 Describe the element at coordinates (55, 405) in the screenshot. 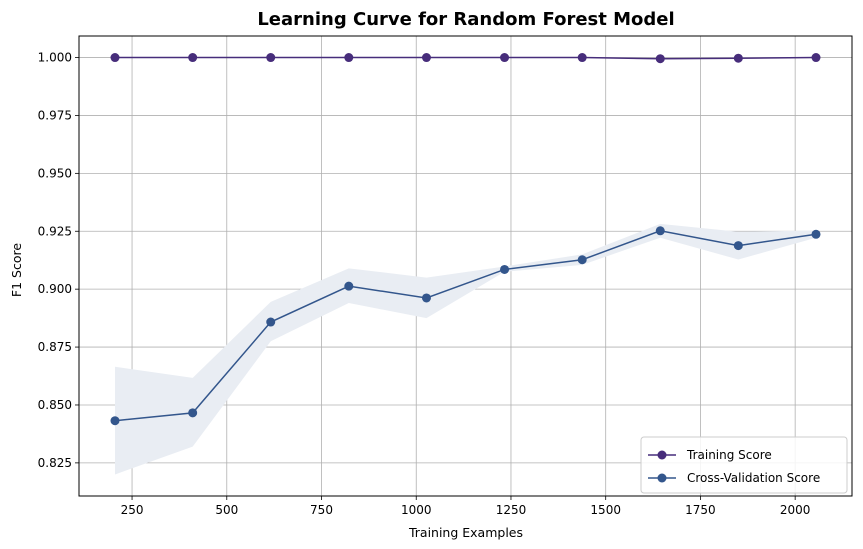

I see `y-tick-label: 0.850` at that location.